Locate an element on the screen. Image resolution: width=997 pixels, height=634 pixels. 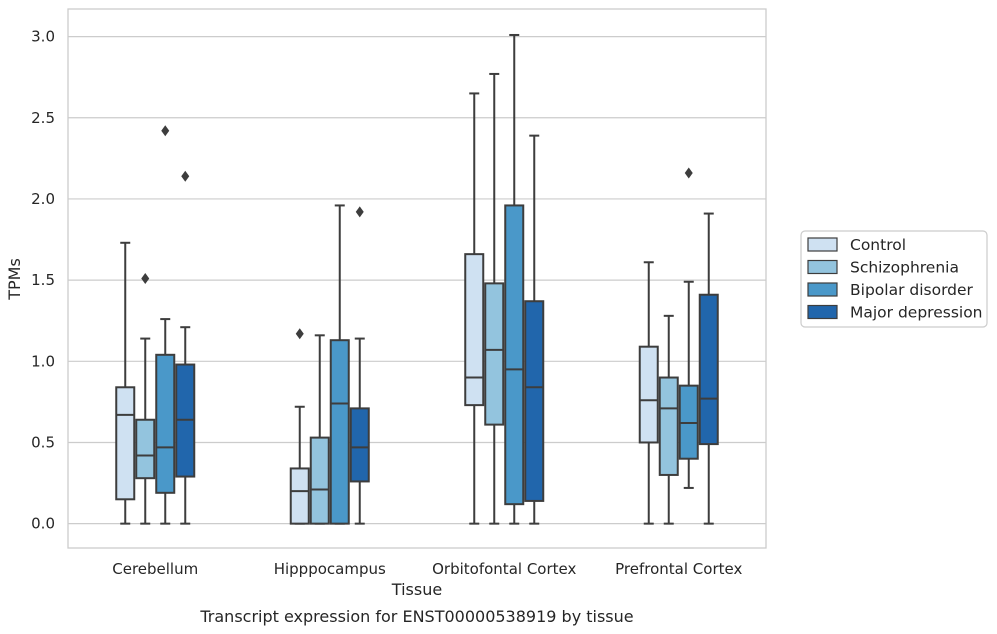
y-tick-label: 0.0 is located at coordinates (43, 524).